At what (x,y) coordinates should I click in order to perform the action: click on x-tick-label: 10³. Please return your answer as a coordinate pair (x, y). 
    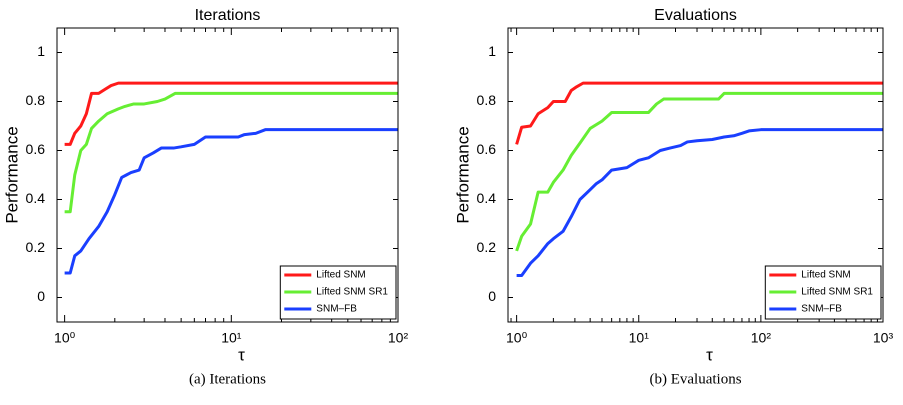
    Looking at the image, I should click on (883, 338).